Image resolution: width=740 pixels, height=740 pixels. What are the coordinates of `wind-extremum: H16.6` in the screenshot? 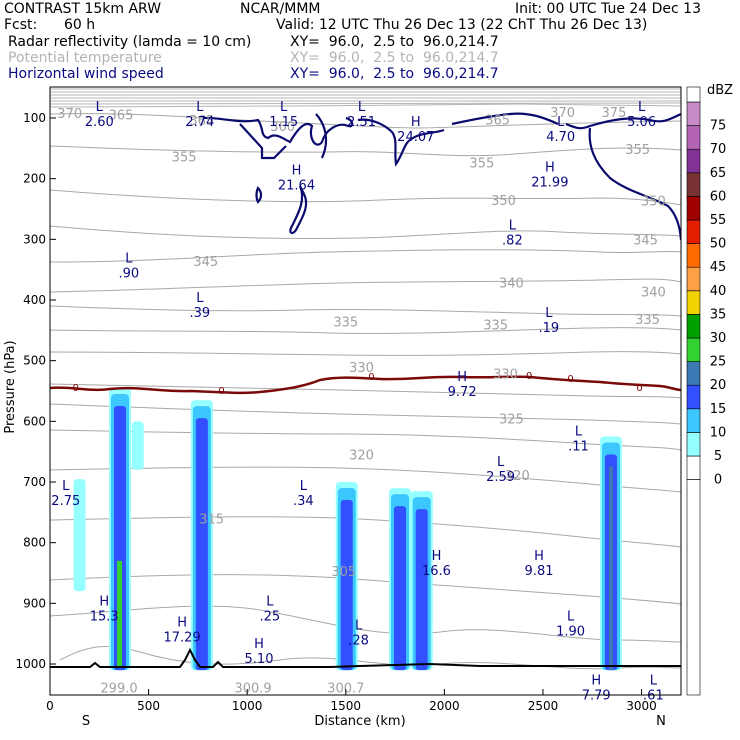 It's located at (436, 564).